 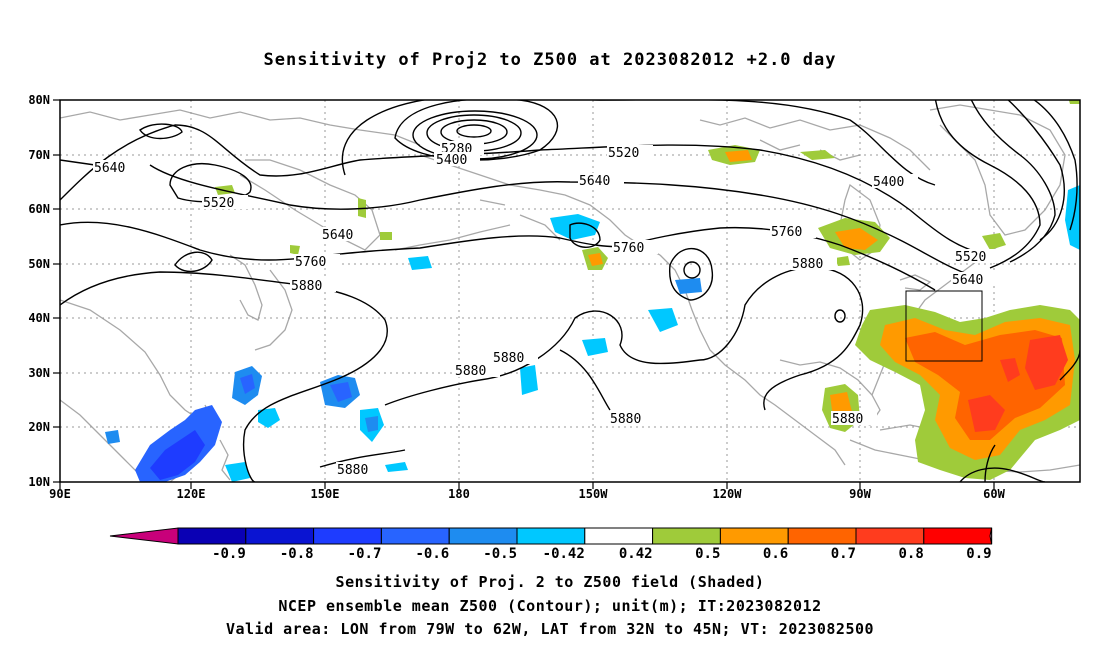 I want to click on lon-label: 60W, so click(x=994, y=494).